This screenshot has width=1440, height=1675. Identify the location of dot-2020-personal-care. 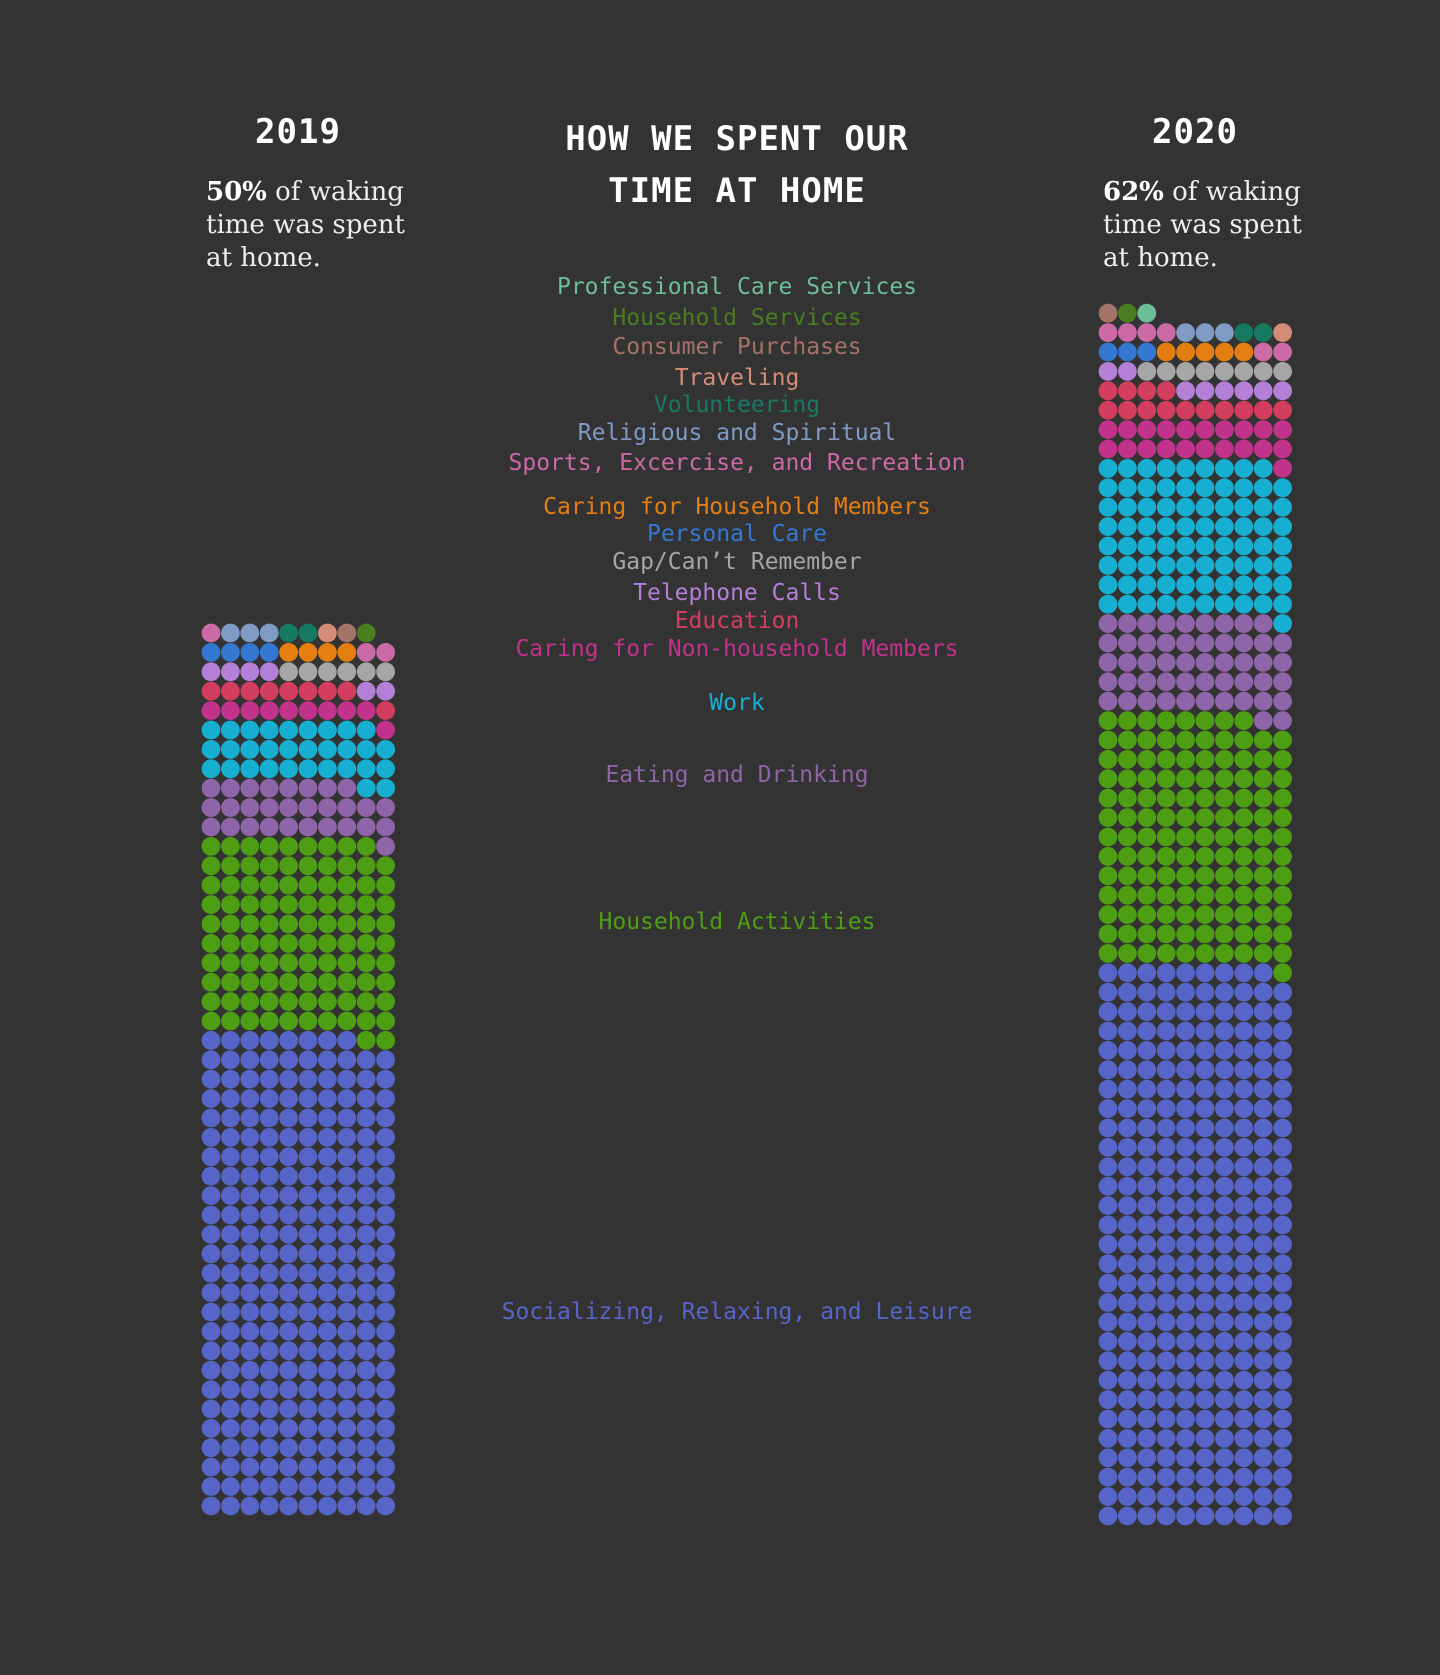
(1127, 352).